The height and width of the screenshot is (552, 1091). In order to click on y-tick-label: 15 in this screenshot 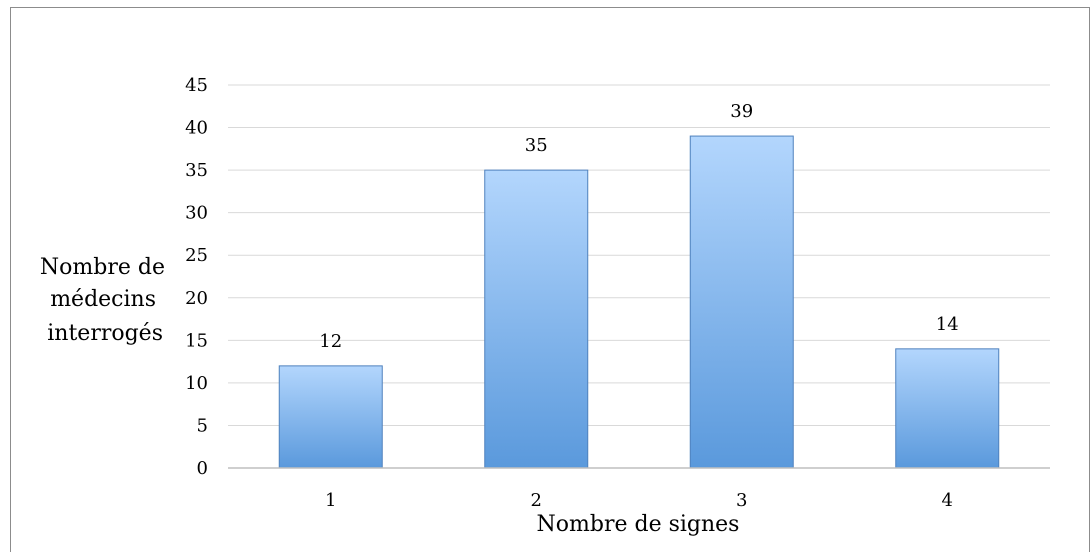, I will do `click(196, 340)`.